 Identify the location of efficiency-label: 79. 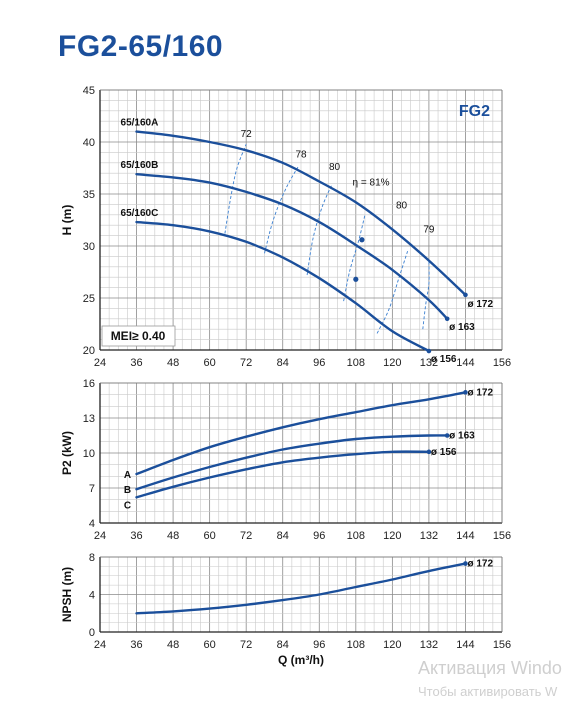
(429, 229).